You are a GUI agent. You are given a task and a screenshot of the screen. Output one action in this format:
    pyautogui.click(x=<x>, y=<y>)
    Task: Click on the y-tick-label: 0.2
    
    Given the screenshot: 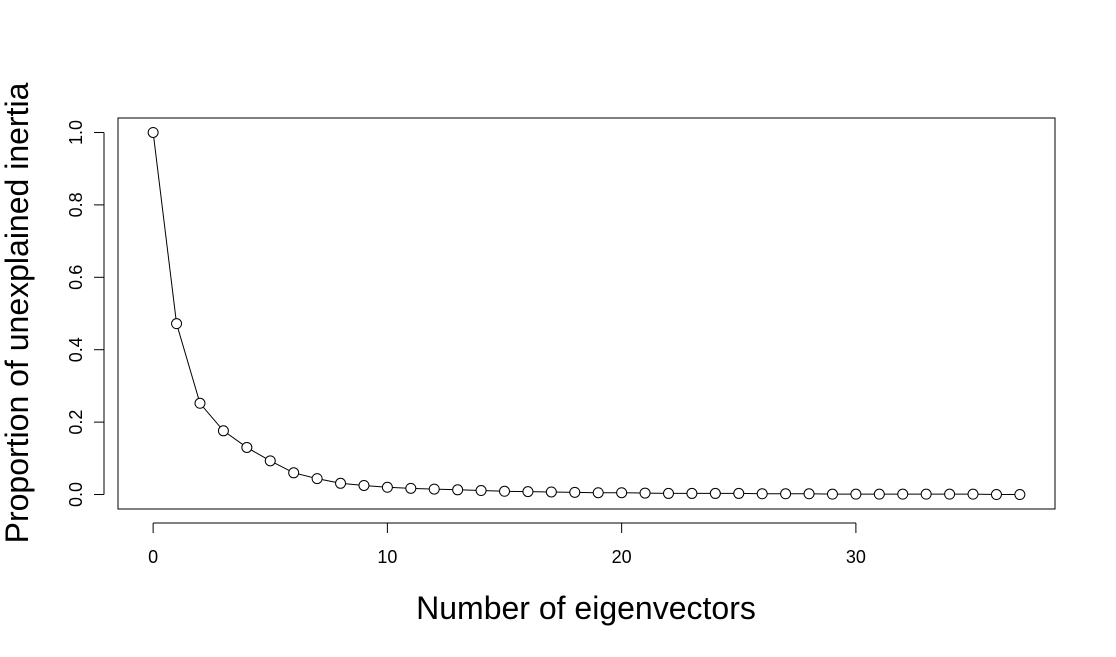 What is the action you would take?
    pyautogui.click(x=76, y=422)
    